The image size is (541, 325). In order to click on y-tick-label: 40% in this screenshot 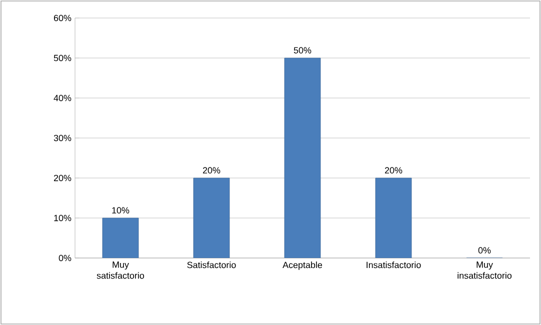, I will do `click(63, 98)`.